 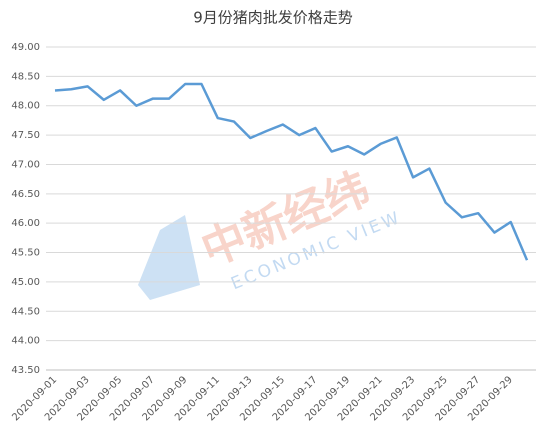 I want to click on y-tick-label: 48.00, so click(x=25, y=106).